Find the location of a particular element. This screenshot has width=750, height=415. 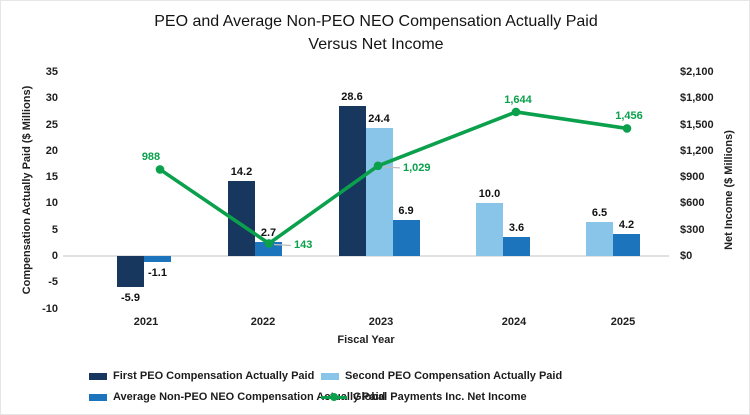

bar-second-peo-2024 is located at coordinates (489, 229).